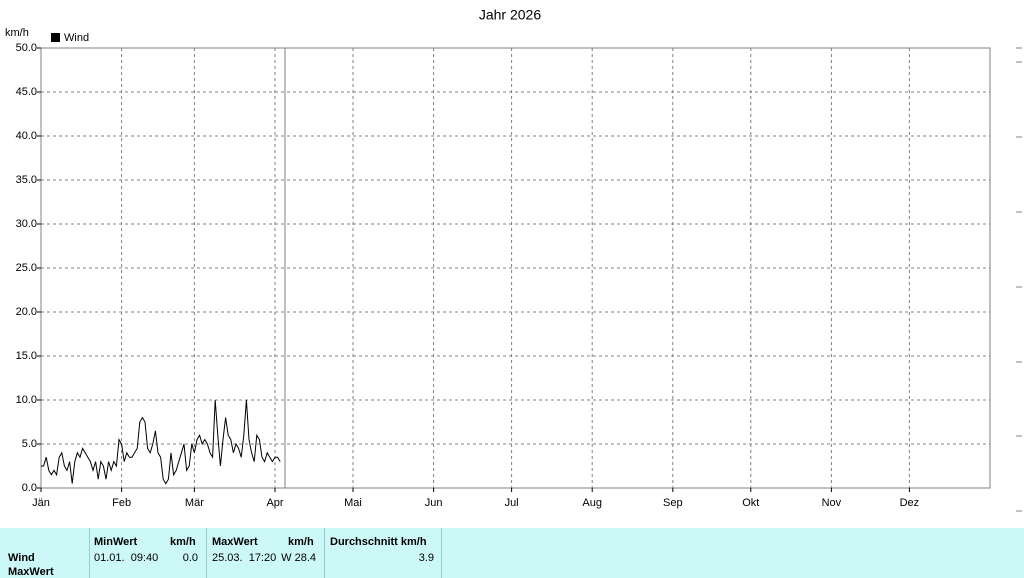  What do you see at coordinates (161, 442) in the screenshot?
I see `data-line` at bounding box center [161, 442].